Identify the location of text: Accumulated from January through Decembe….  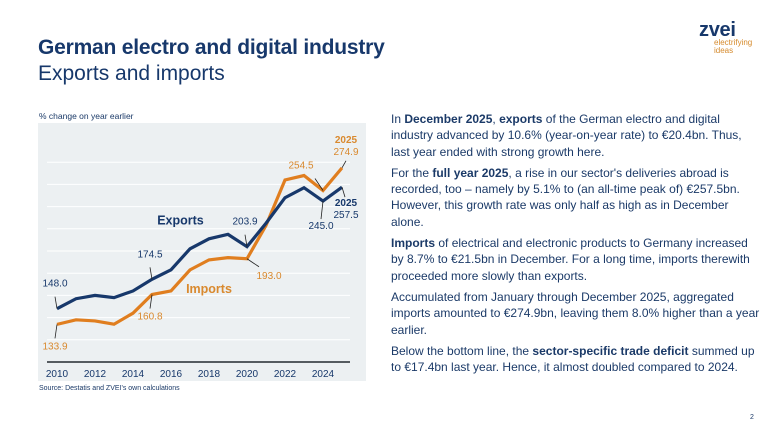
(575, 313).